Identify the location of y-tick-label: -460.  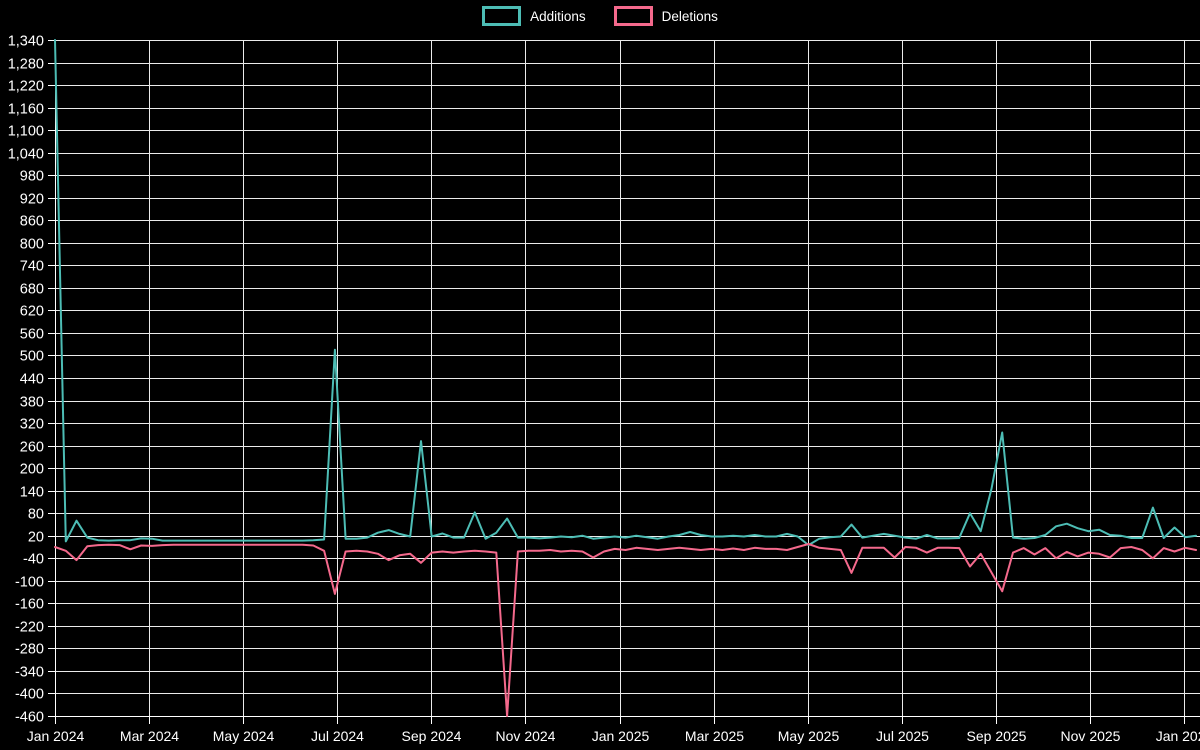
(29, 718).